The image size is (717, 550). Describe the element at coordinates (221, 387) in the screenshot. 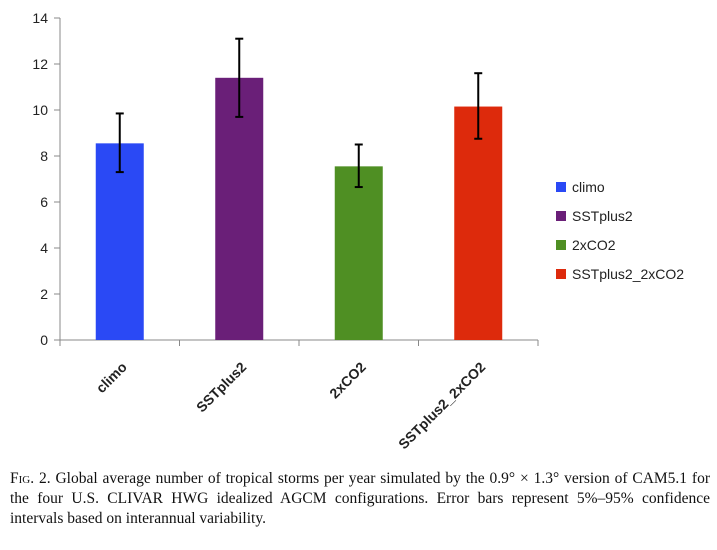

I see `x-label-SSTplus2: SSTplus2` at that location.